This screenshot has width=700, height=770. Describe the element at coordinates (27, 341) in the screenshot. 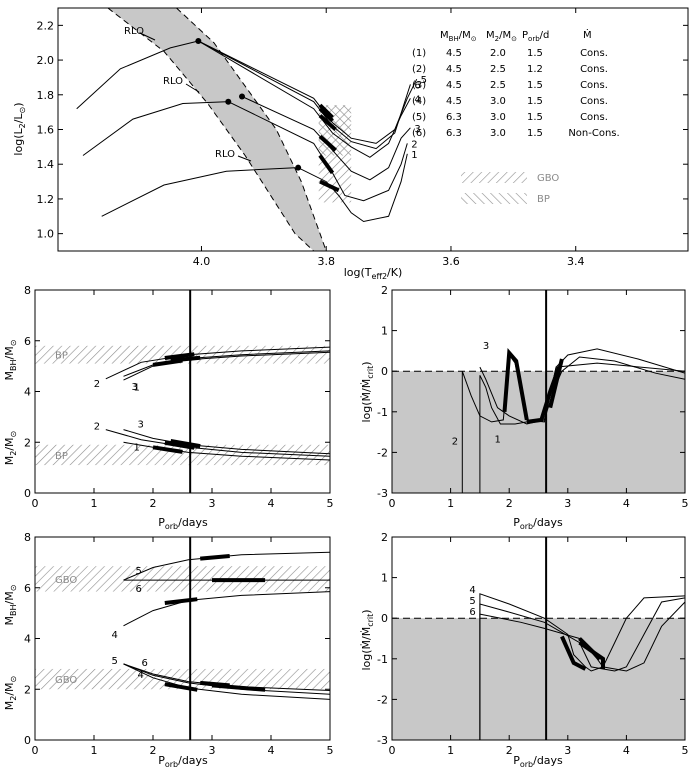

I see `y-tick-label: 6` at that location.